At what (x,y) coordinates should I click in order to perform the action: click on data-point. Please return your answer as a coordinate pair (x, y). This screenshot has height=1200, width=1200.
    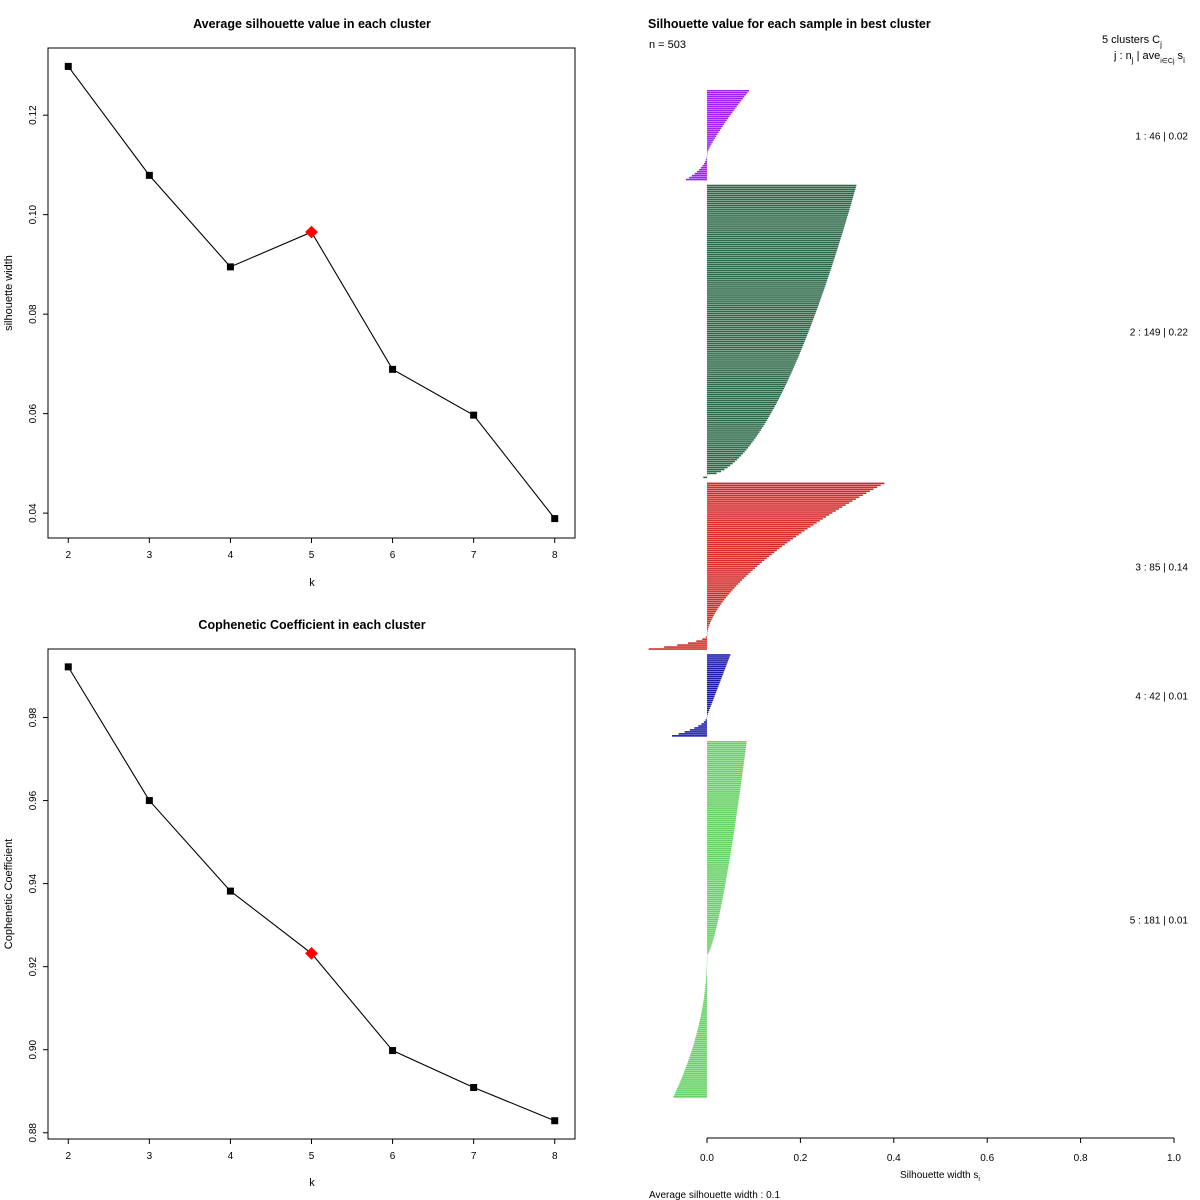
    Looking at the image, I should click on (555, 1121).